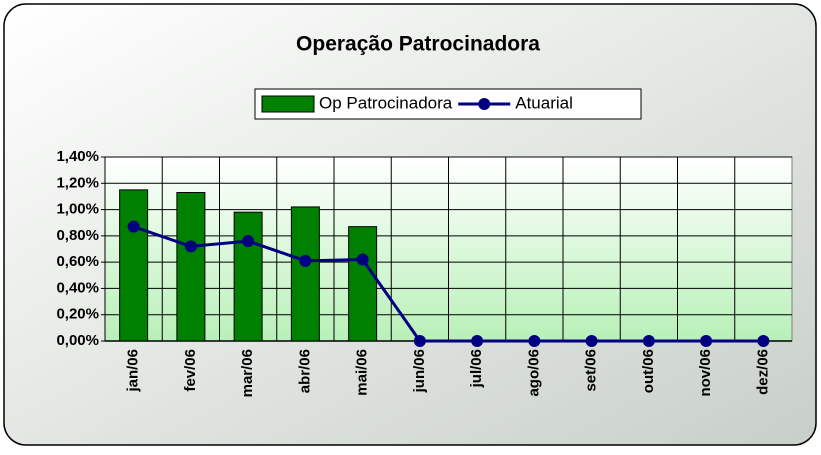  I want to click on y-tick-label: 1,20%, so click(77, 182).